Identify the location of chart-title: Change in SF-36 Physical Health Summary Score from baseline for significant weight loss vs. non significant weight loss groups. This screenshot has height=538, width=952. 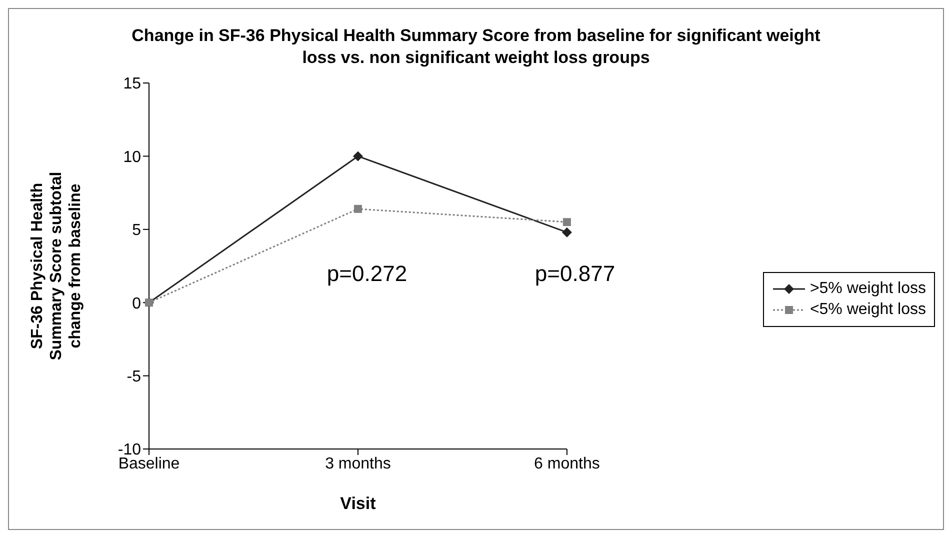
(476, 47).